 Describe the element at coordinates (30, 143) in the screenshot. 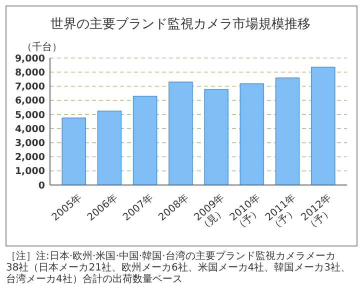

I see `y-tick-label: 3,000` at that location.